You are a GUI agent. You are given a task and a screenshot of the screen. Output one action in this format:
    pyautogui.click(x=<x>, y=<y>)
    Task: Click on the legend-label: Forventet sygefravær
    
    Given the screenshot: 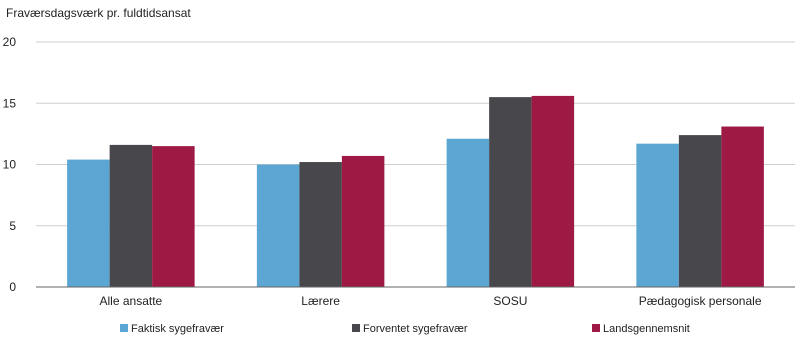 What is the action you would take?
    pyautogui.click(x=415, y=329)
    